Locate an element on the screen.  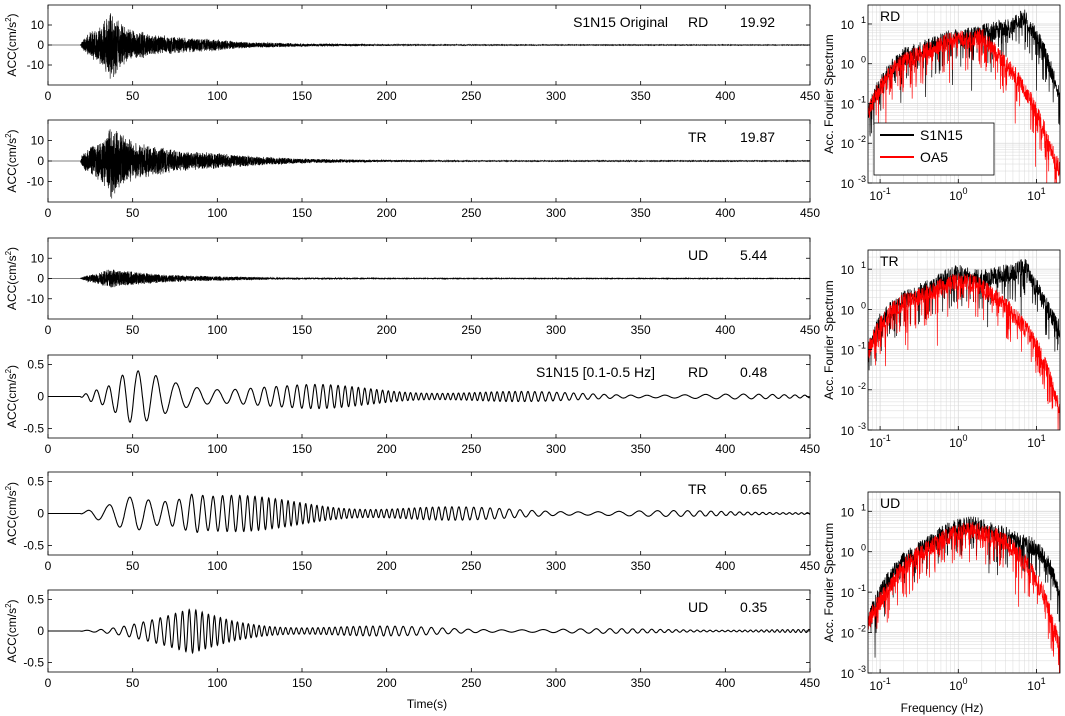
x-axis-label-time: Time(s) is located at coordinates (427, 704).